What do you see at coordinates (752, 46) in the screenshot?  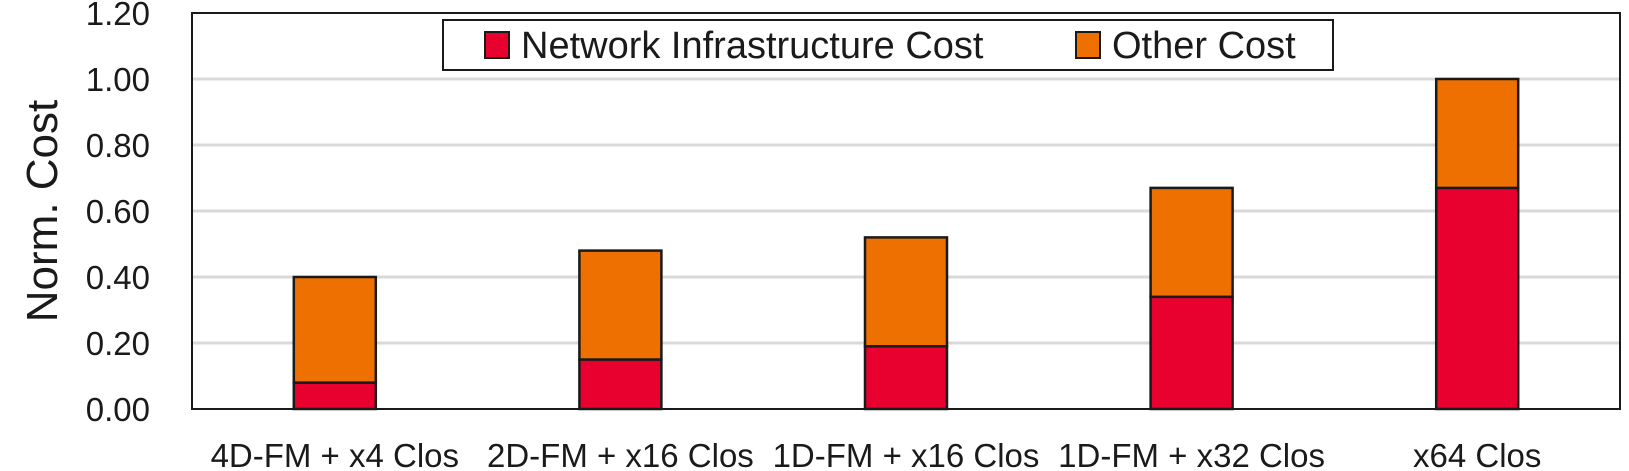 I see `legend-label-network-infrastructure-cost: Network Infrastructure Cost` at bounding box center [752, 46].